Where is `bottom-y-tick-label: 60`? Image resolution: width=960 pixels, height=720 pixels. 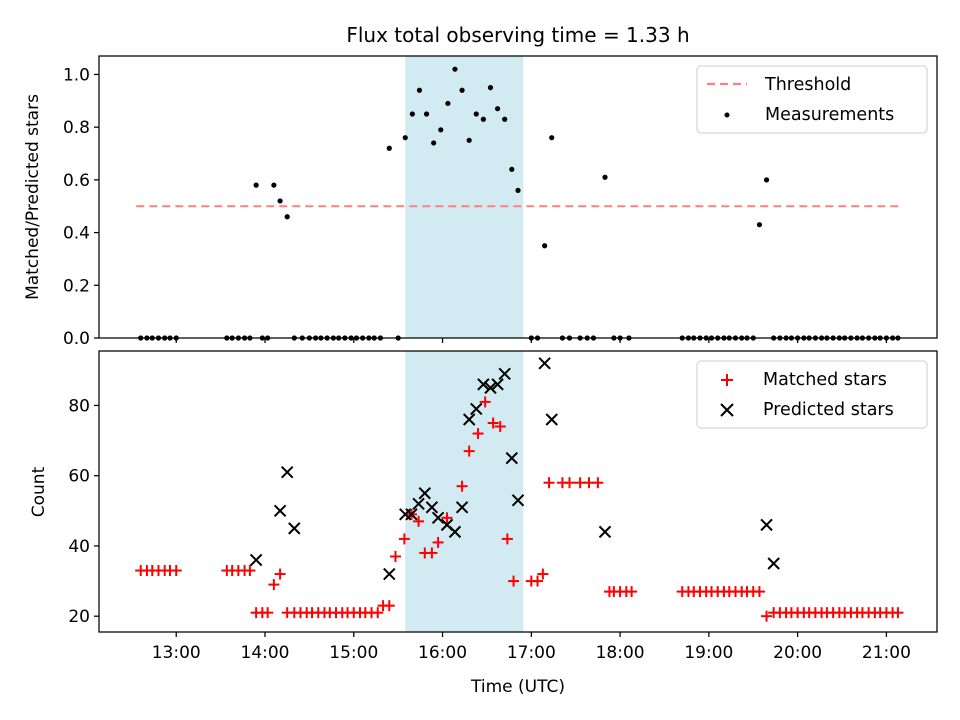 bottom-y-tick-label: 60 is located at coordinates (79, 477).